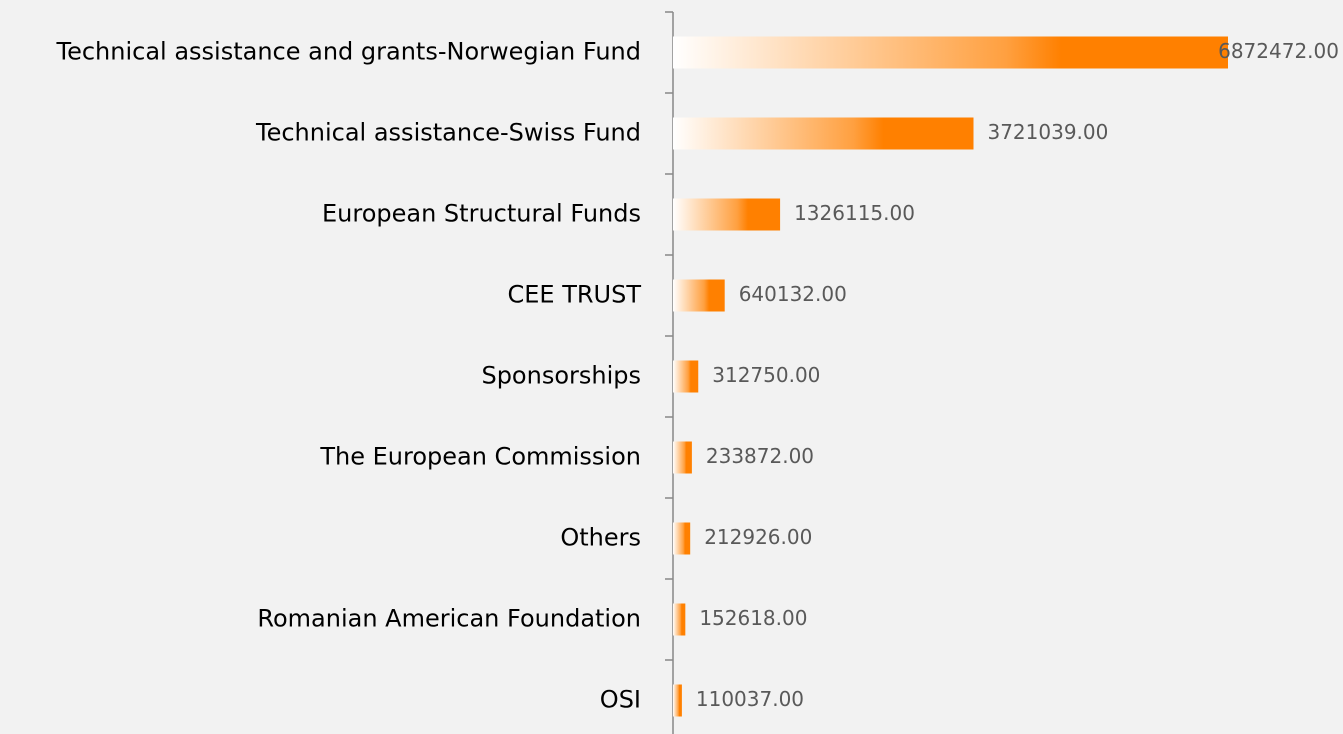  What do you see at coordinates (760, 456) in the screenshot?
I see `value-label: 233872.00` at bounding box center [760, 456].